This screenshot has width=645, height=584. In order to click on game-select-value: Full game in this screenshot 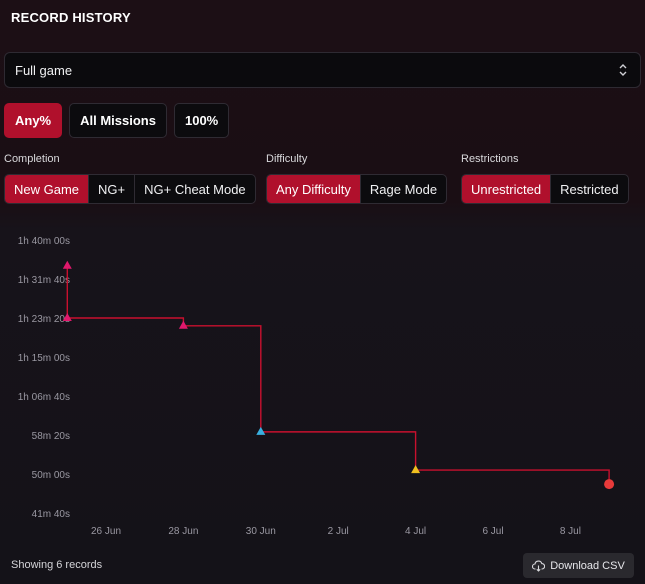, I will do `click(44, 70)`.